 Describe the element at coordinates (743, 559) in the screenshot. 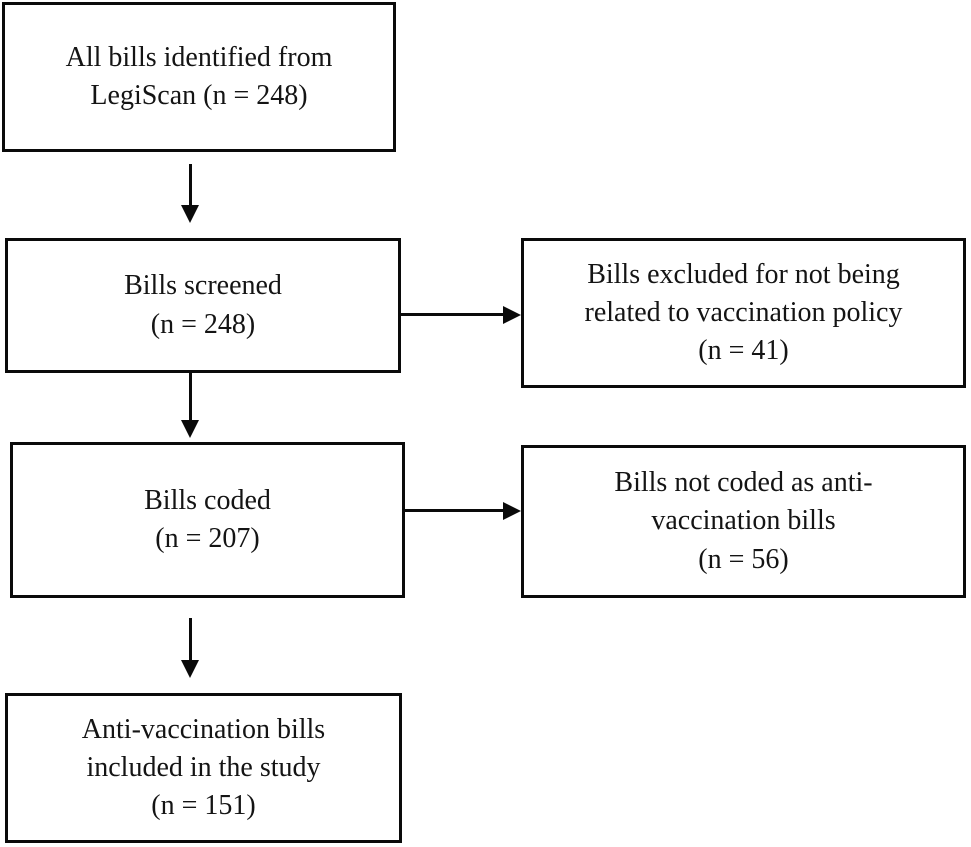

I see `box-not-coded-line: (n = 56)` at that location.